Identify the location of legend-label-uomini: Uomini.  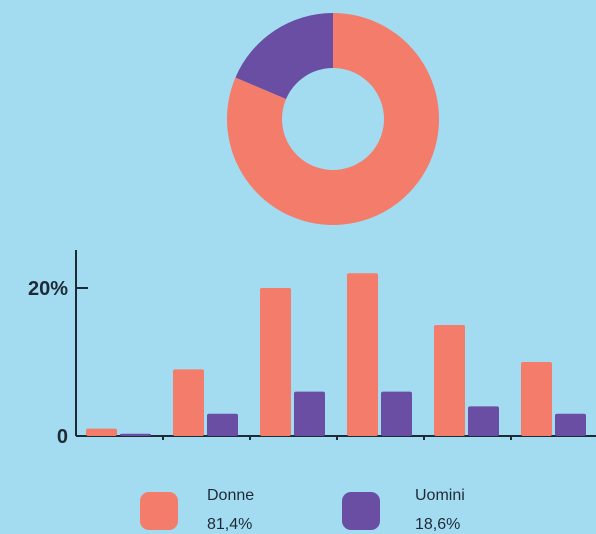
(440, 495).